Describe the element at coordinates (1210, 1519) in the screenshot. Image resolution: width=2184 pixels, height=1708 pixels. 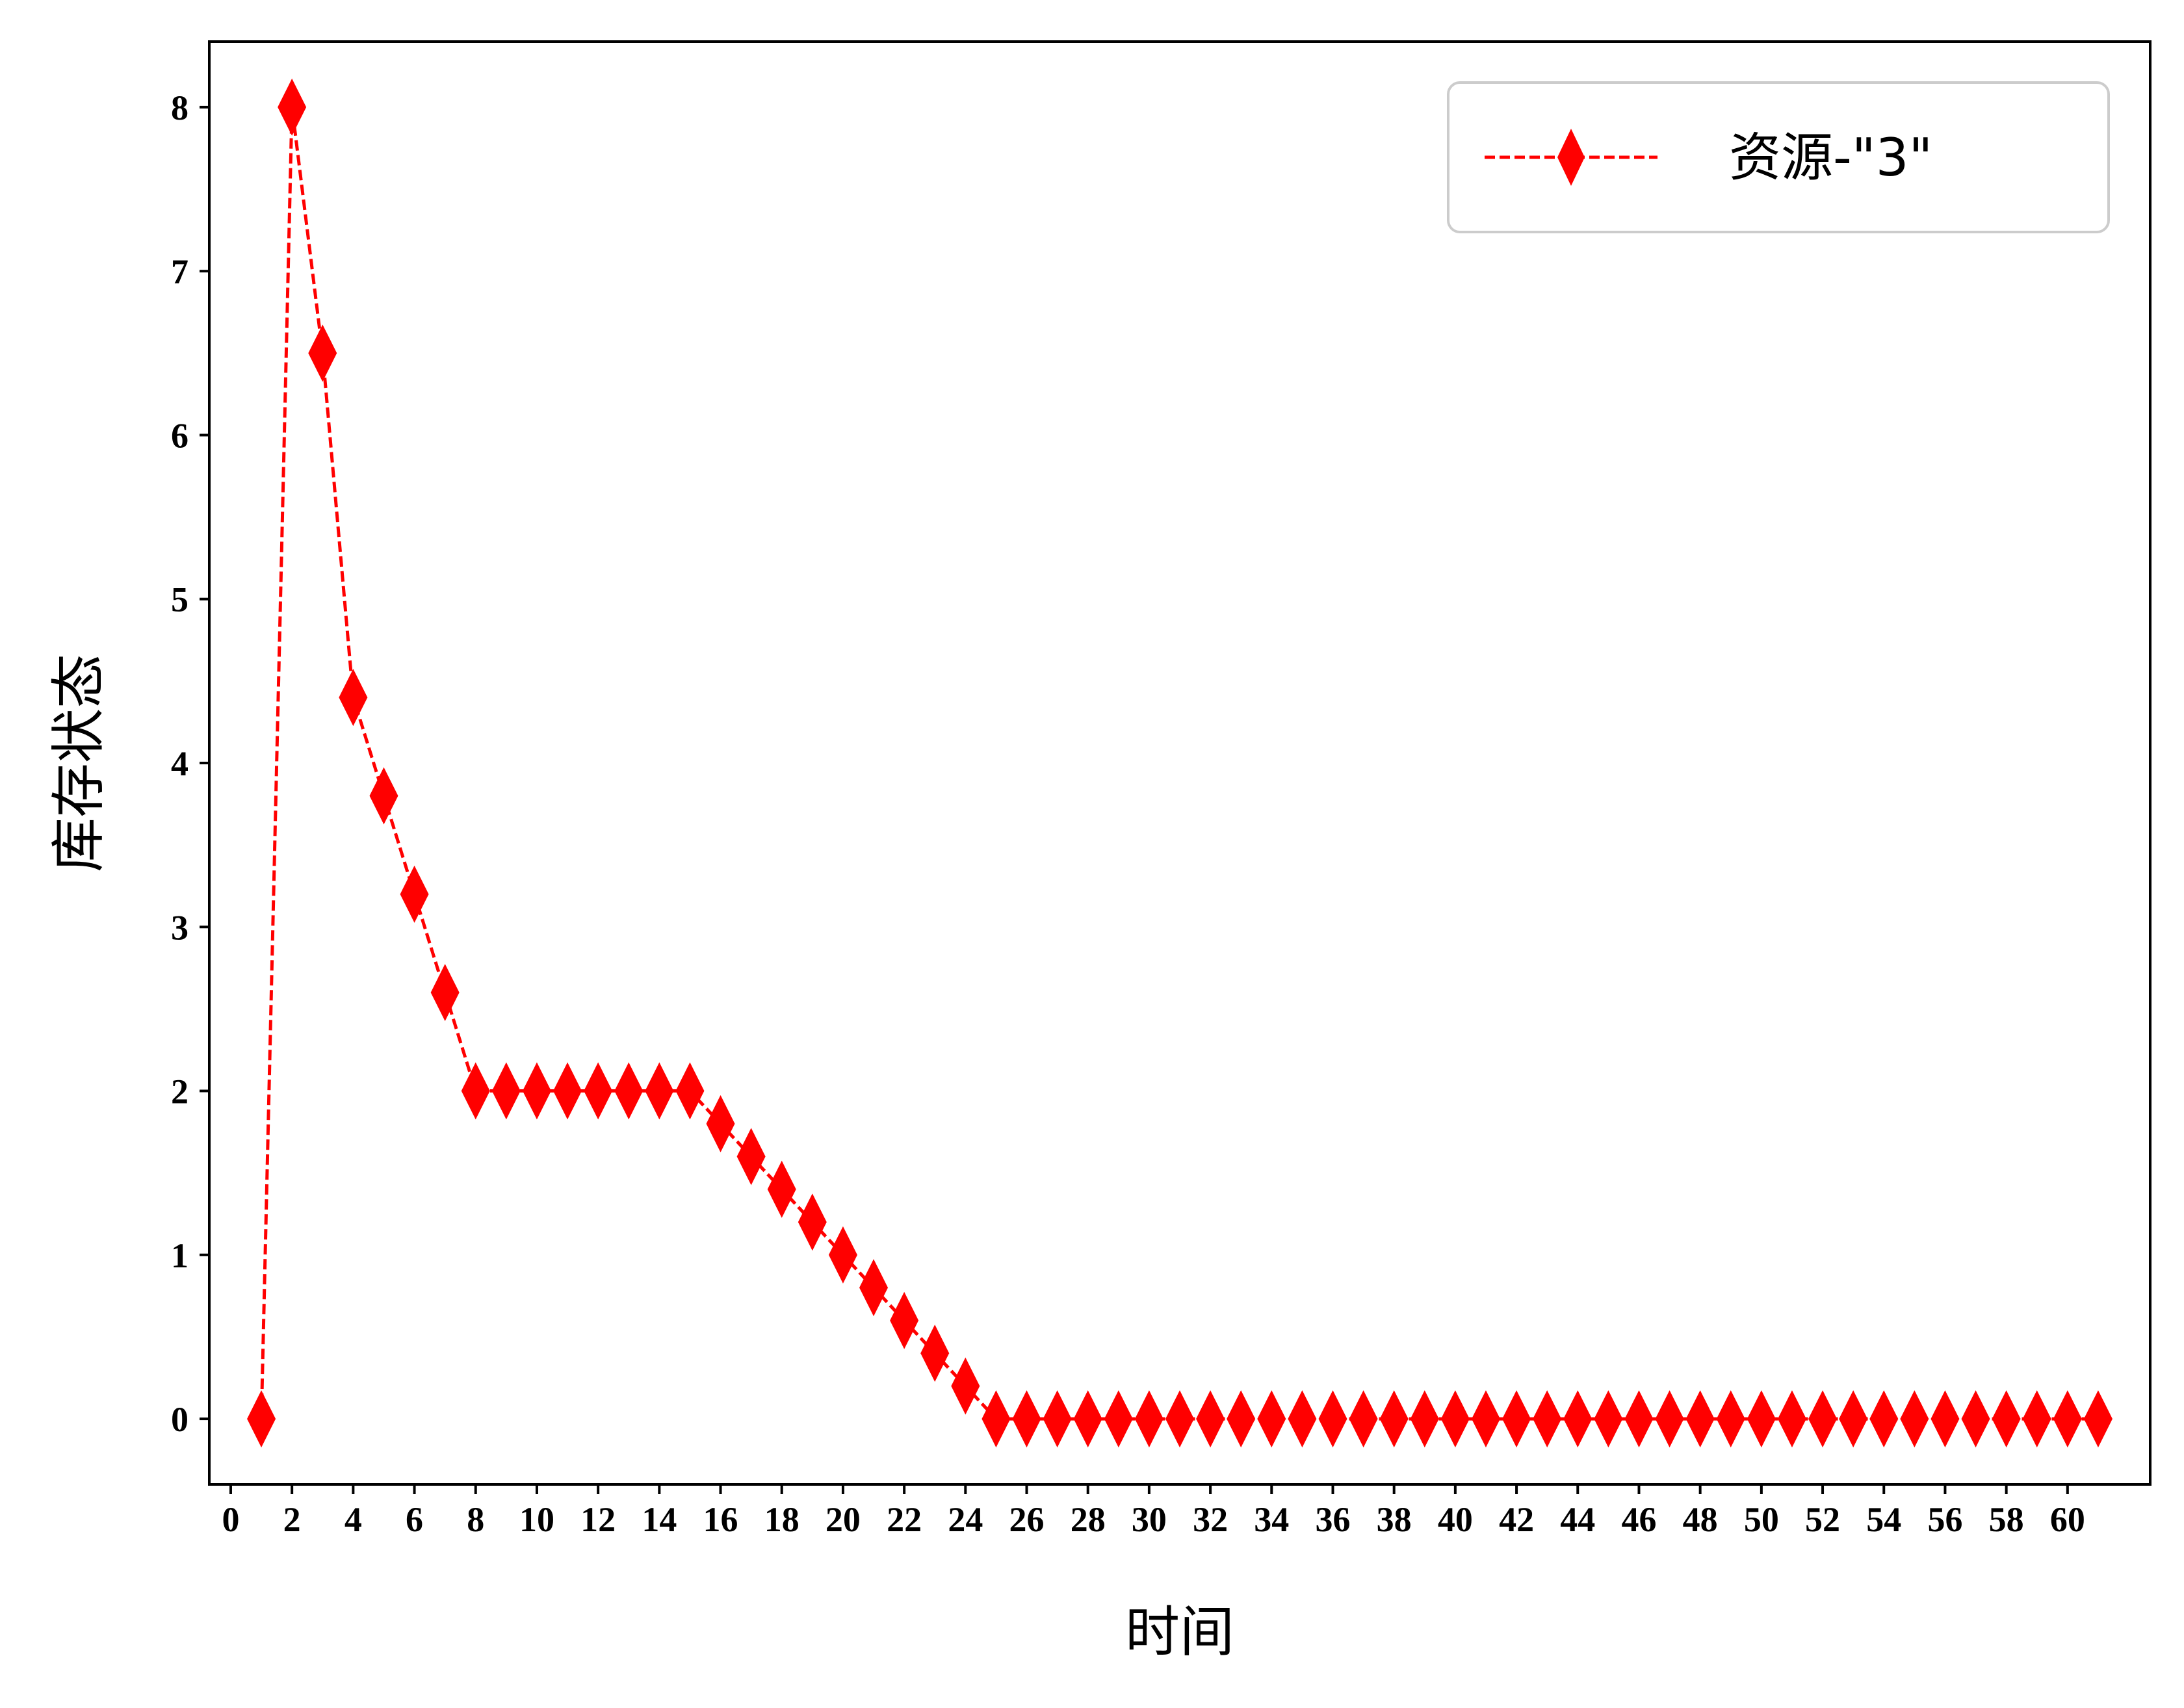
I see `x-tick-label: 32` at that location.